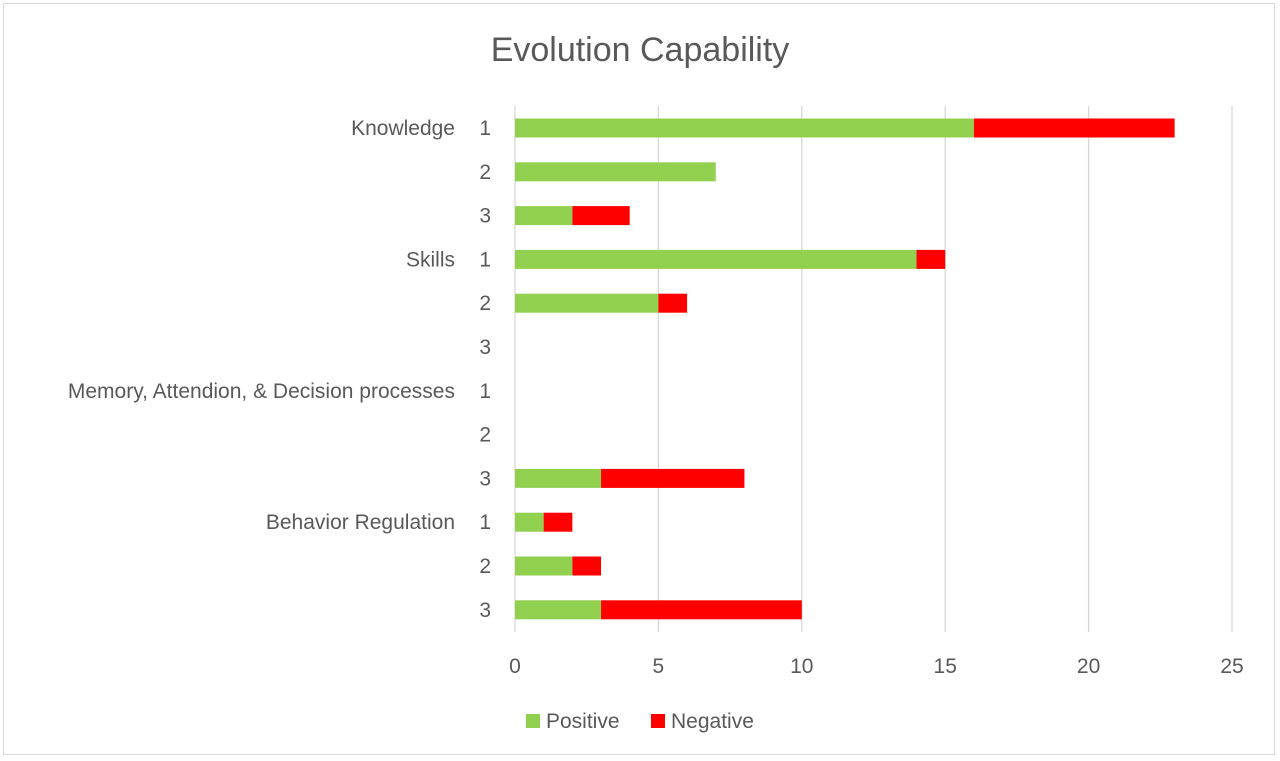 This screenshot has width=1280, height=761. I want to click on group-label: Knowledge, so click(403, 128).